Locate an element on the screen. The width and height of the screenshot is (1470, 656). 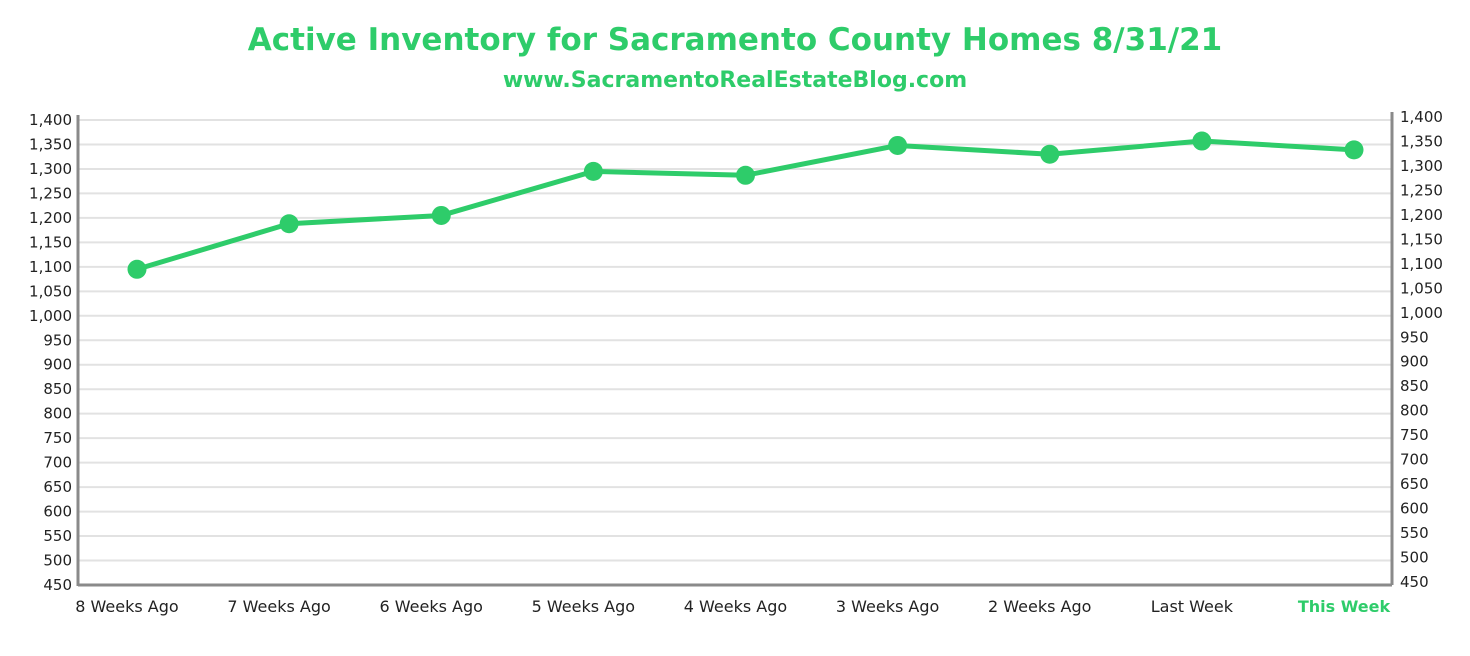
y-tick-label-right: 850 is located at coordinates (1414, 386).